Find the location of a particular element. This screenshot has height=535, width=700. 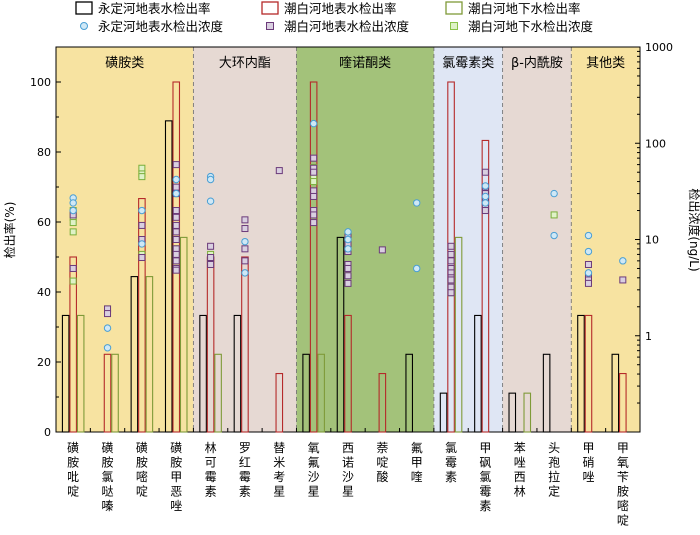

y-tick-label: 80 is located at coordinates (44, 152).